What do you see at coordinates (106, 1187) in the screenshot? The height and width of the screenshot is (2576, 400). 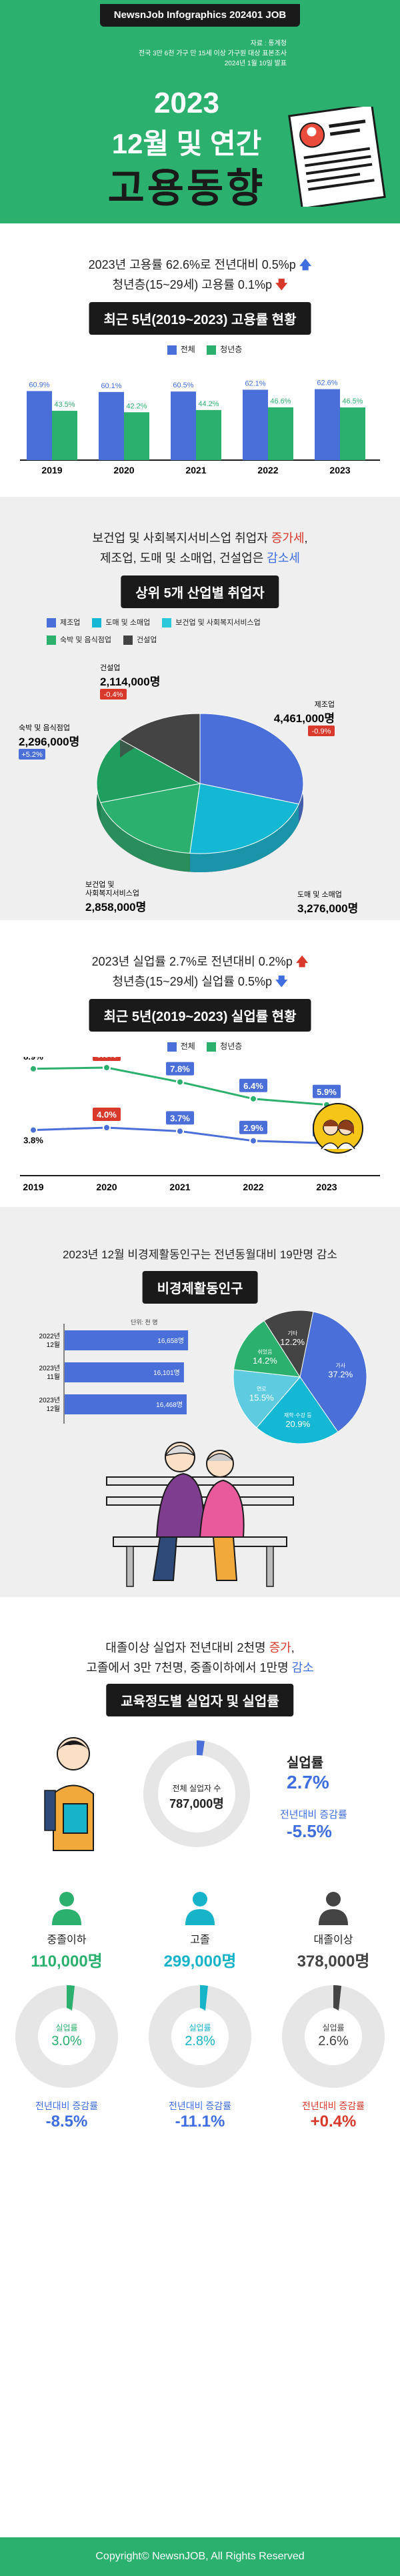 I see `tick-label: 2020` at bounding box center [106, 1187].